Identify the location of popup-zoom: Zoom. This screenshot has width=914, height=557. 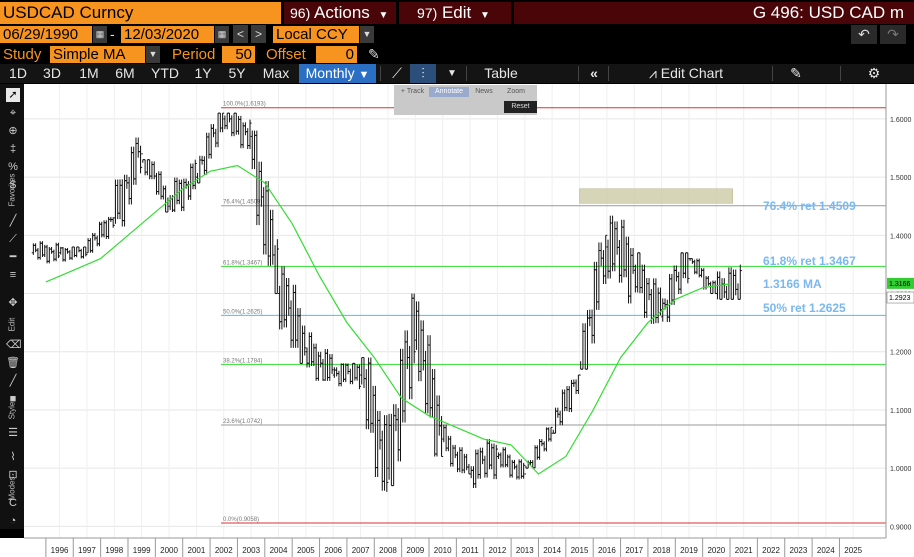
(516, 91).